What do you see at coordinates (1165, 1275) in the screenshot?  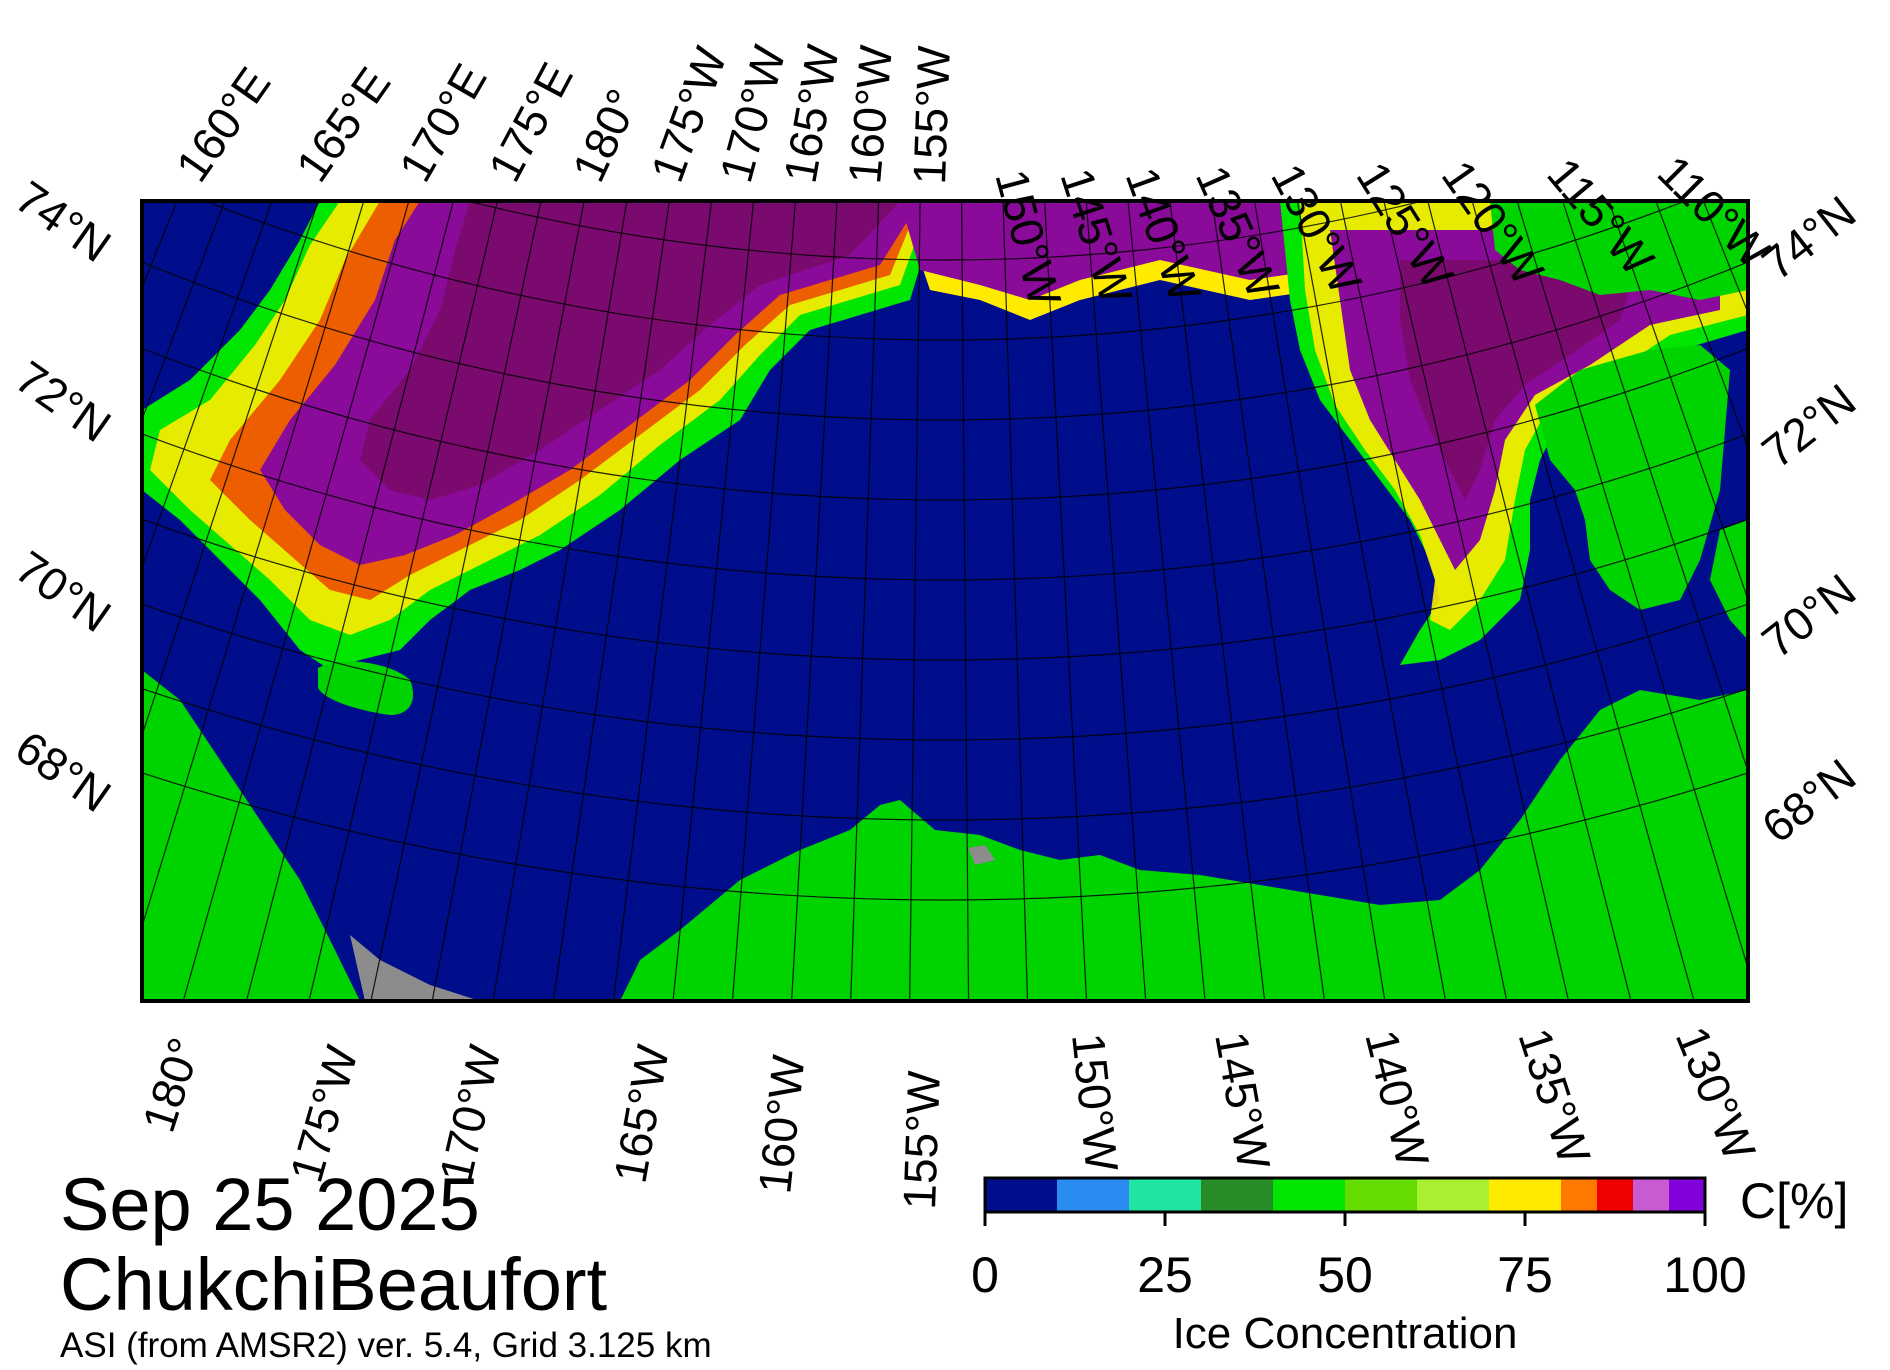 I see `colorbar-tick-label: 25` at bounding box center [1165, 1275].